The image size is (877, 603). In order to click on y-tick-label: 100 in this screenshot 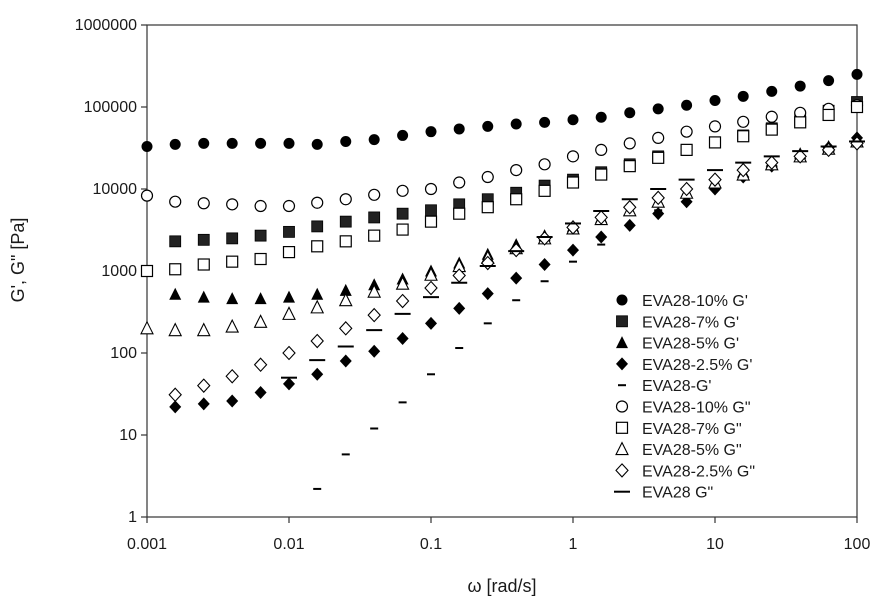, I will do `click(123, 353)`.